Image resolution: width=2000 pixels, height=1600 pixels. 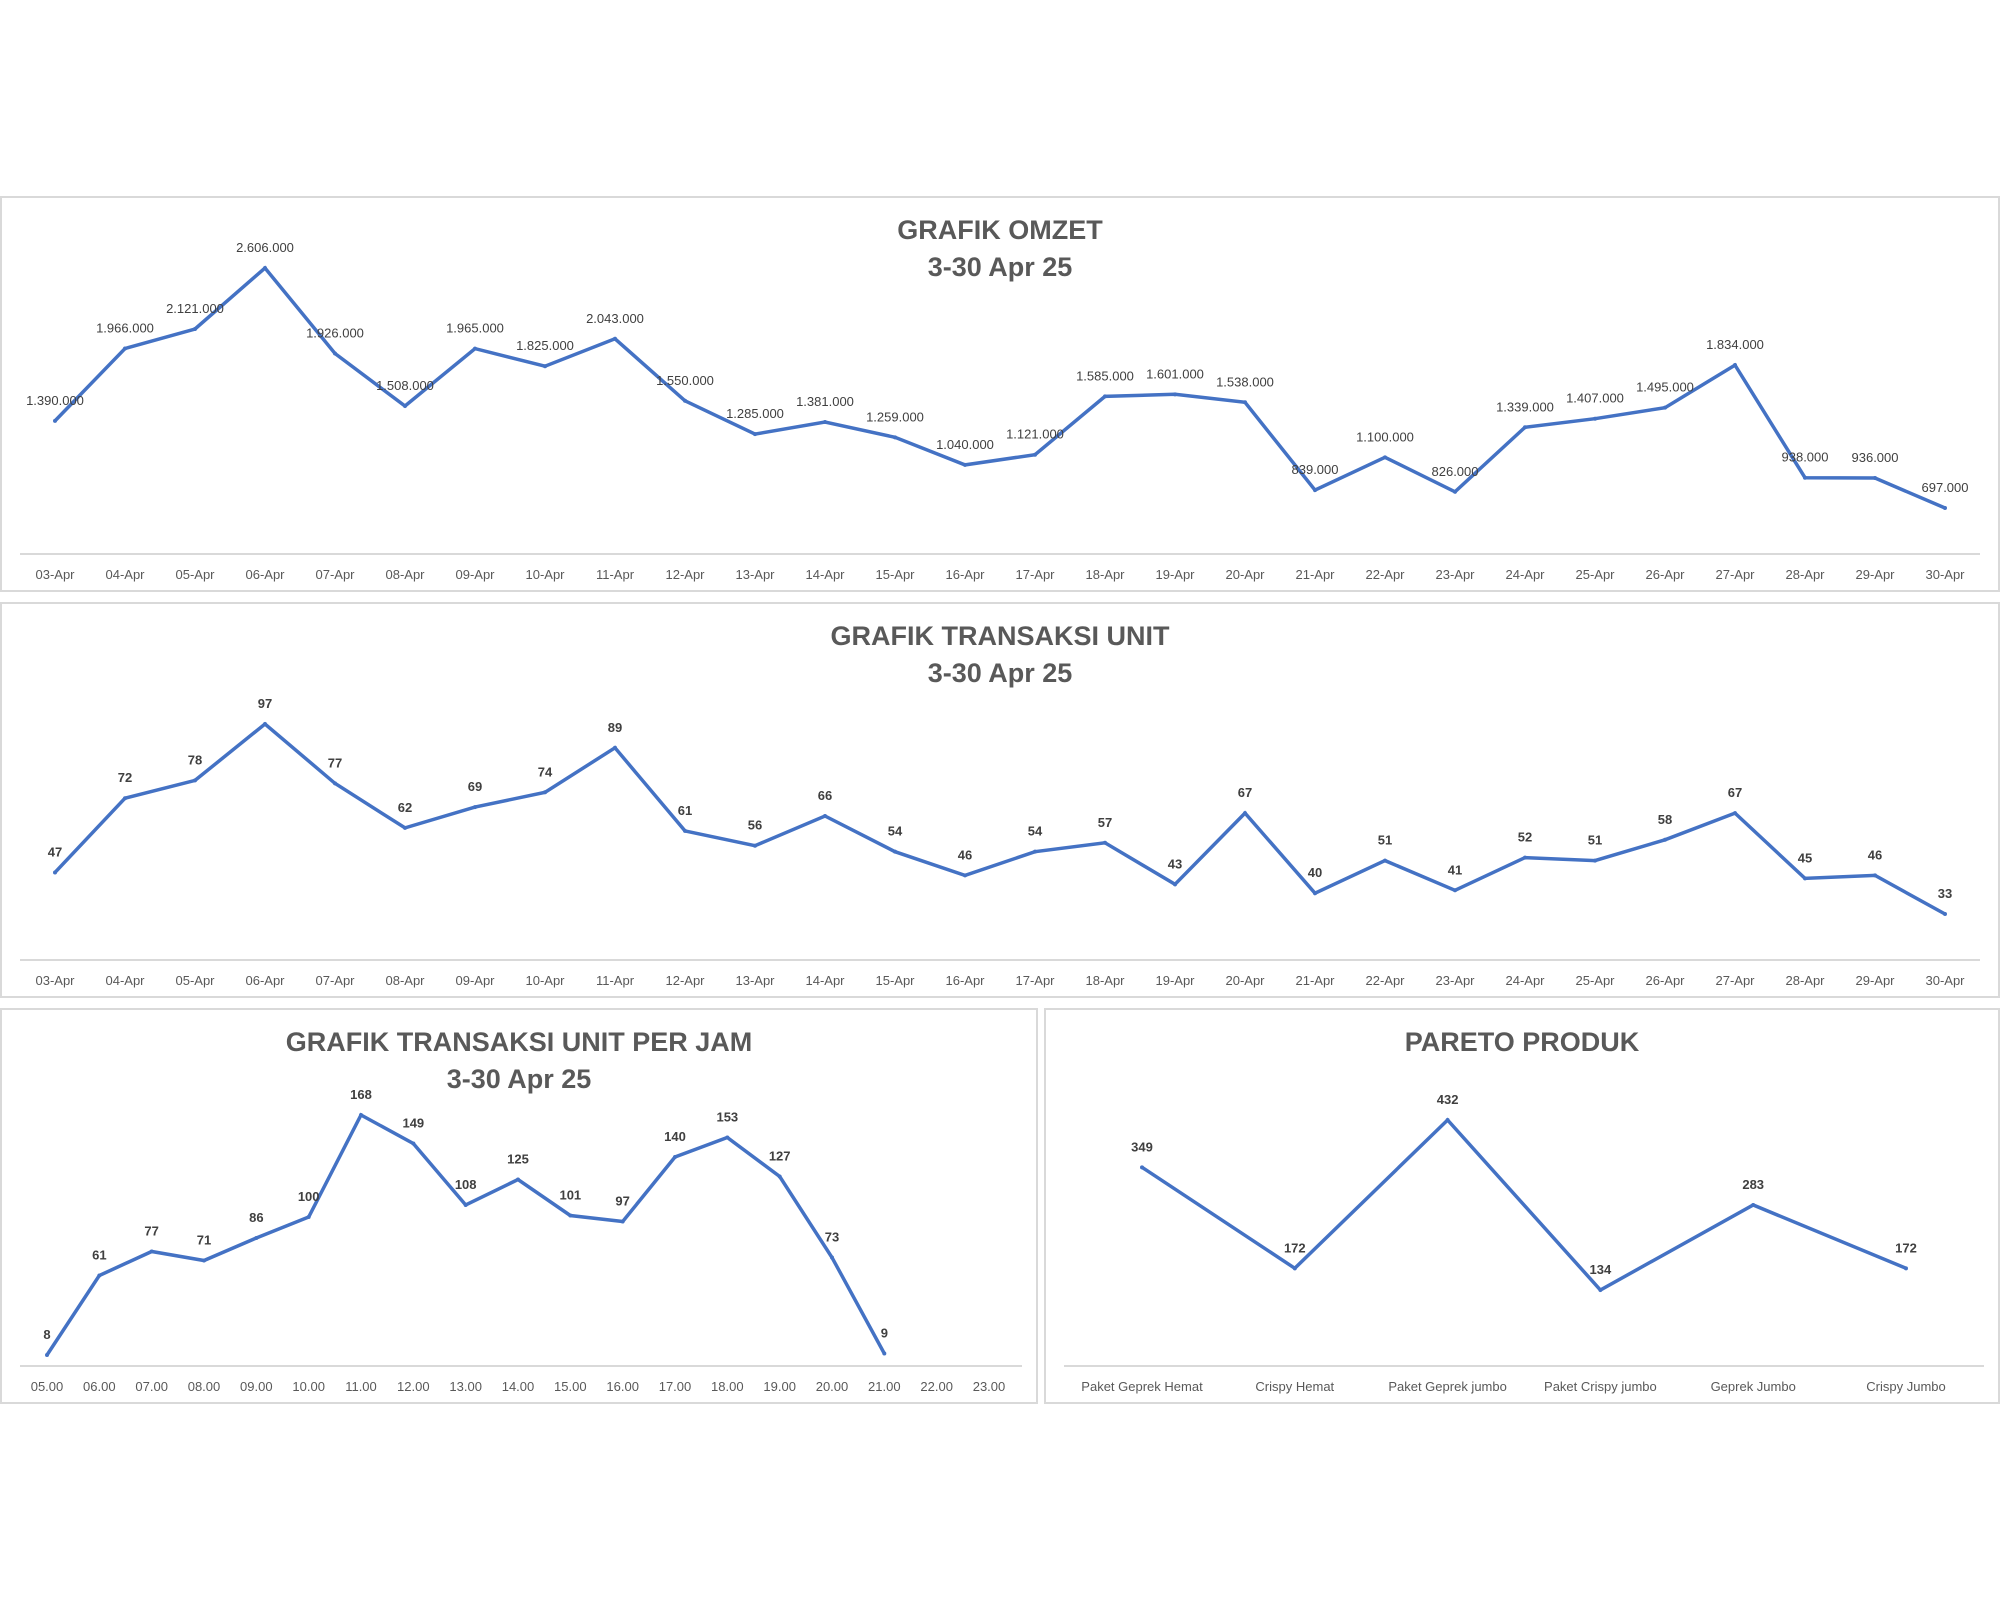 I want to click on jam-tick-label: 20.00, so click(x=832, y=1386).